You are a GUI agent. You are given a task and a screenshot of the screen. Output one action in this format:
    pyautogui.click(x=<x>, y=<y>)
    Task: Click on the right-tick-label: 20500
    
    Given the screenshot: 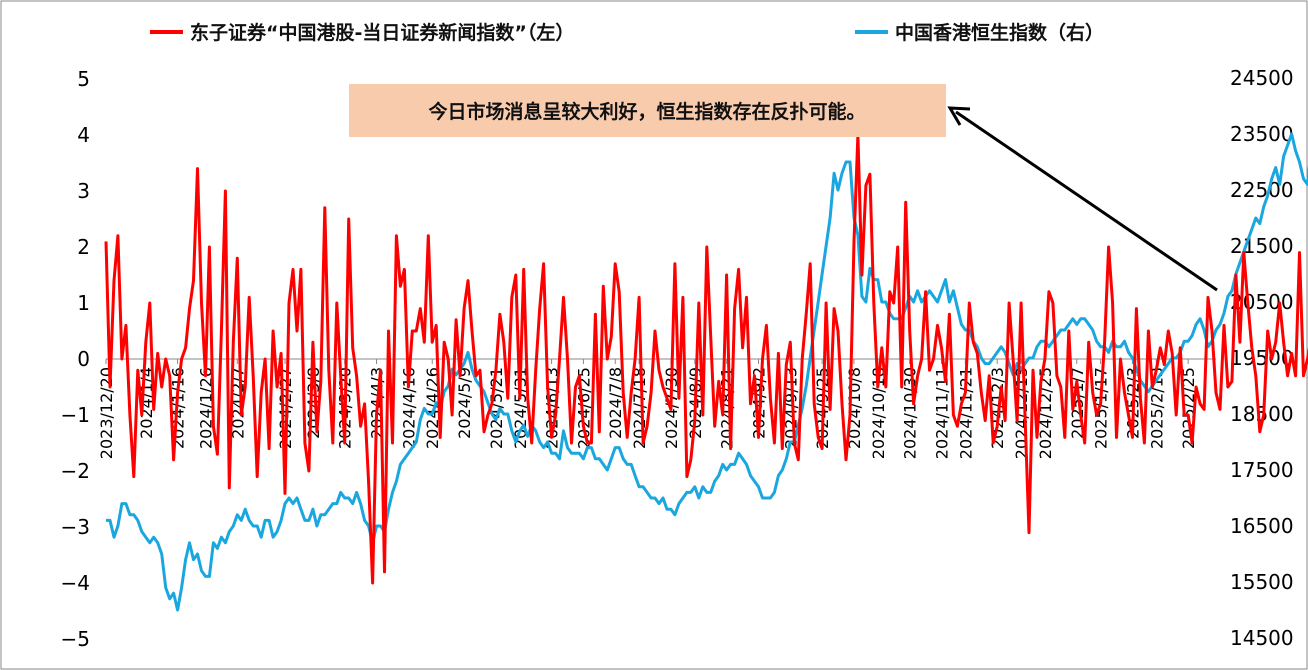 What is the action you would take?
    pyautogui.click(x=1262, y=302)
    